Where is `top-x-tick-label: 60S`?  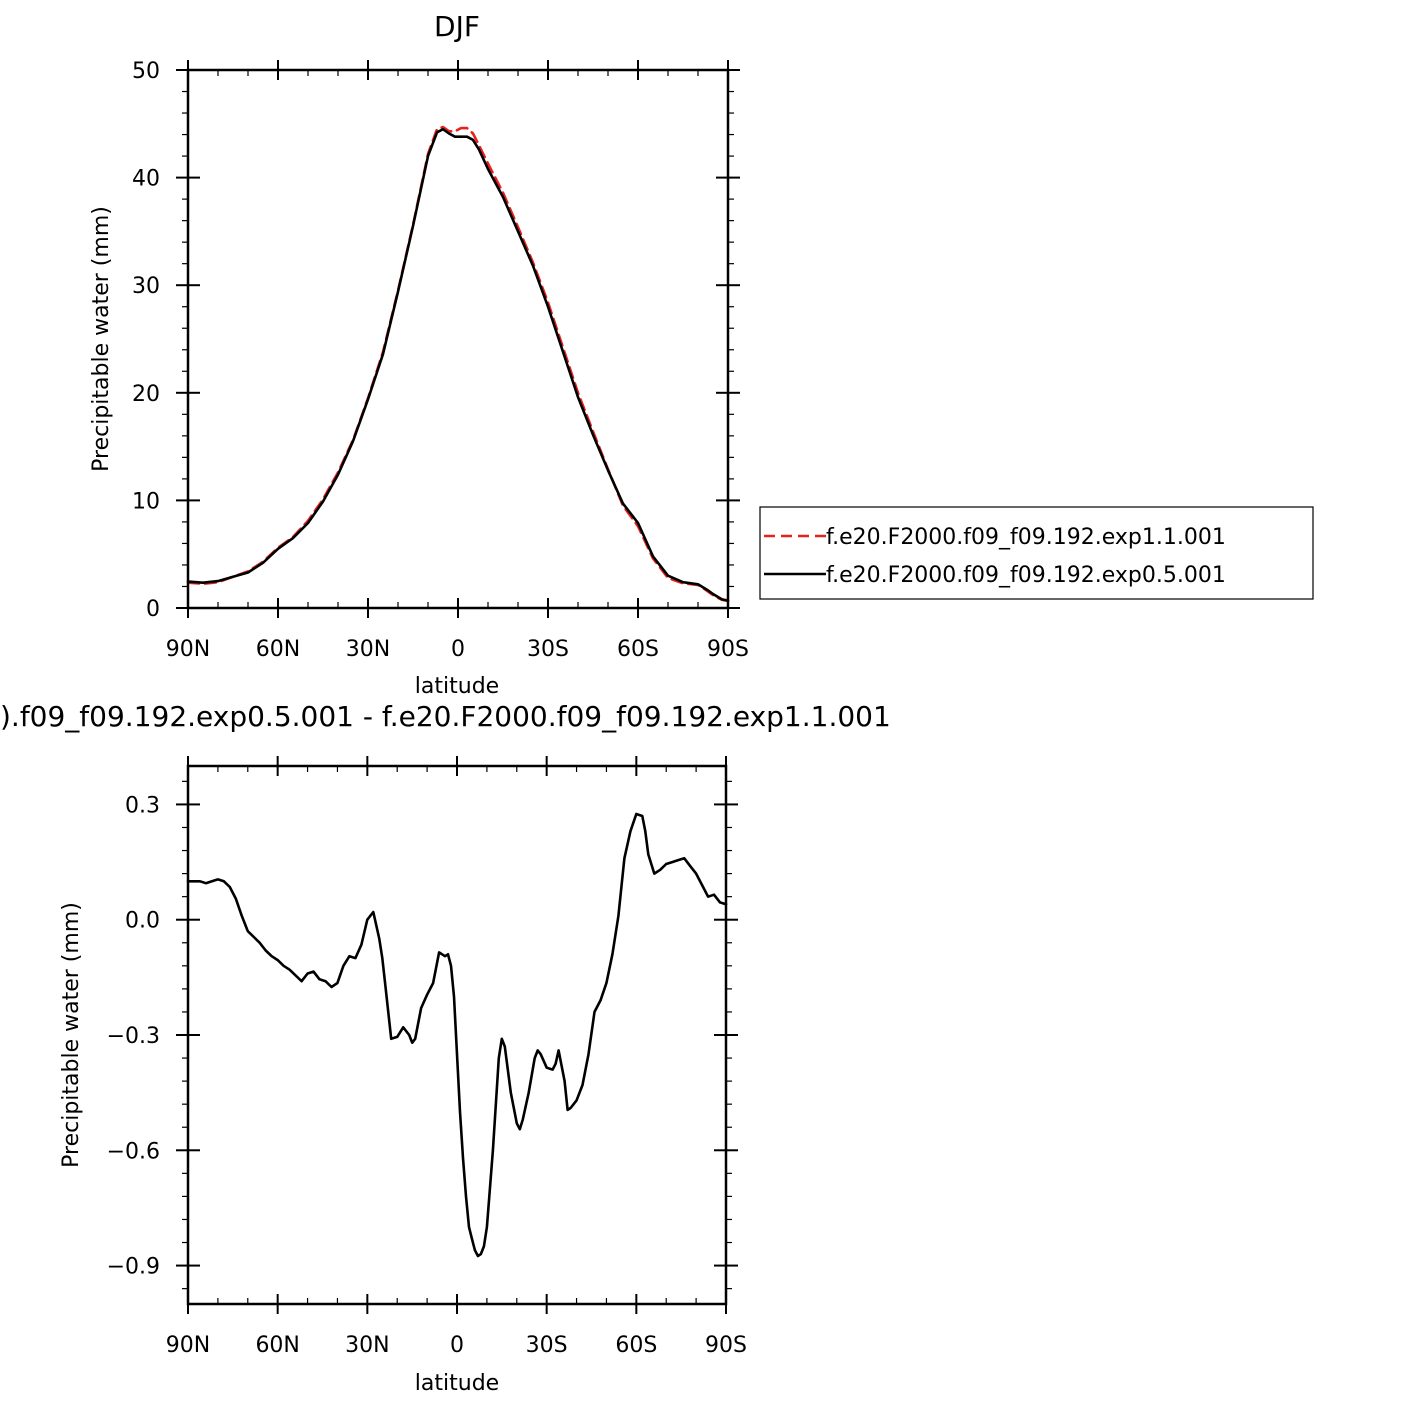 top-x-tick-label: 60S is located at coordinates (638, 649).